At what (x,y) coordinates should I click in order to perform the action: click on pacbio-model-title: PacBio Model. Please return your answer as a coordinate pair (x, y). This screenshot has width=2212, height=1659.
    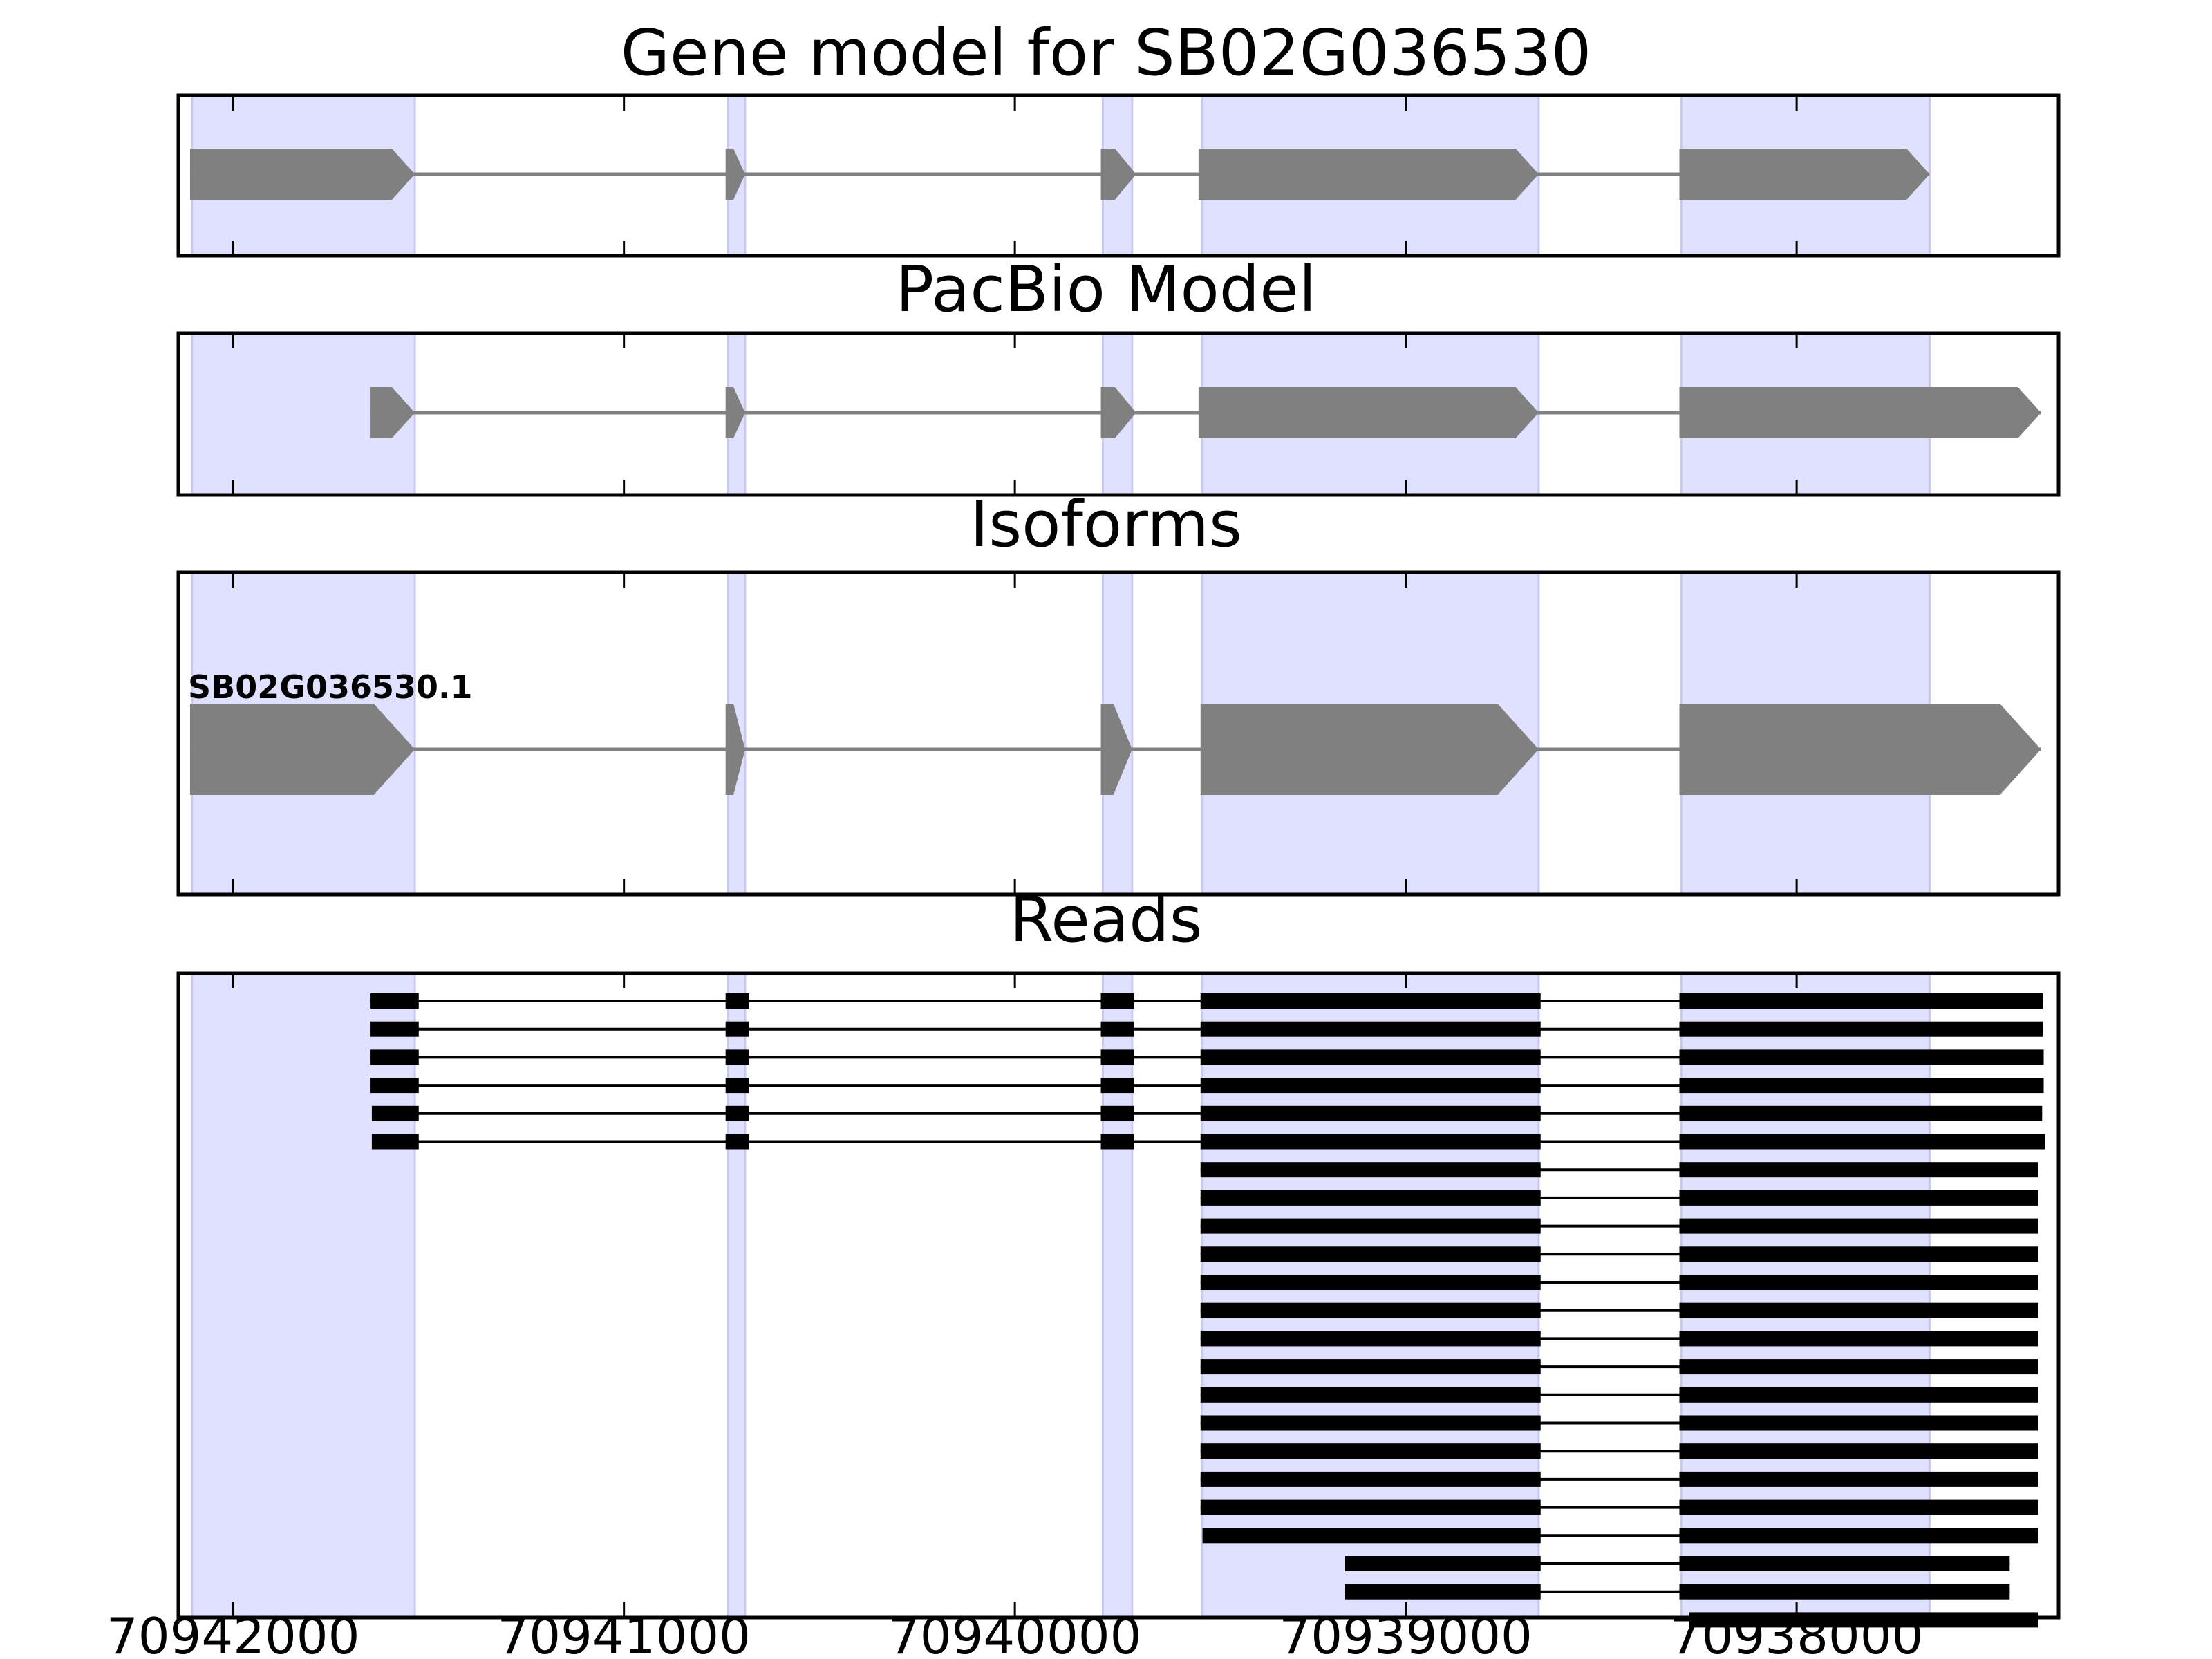
    Looking at the image, I should click on (1106, 289).